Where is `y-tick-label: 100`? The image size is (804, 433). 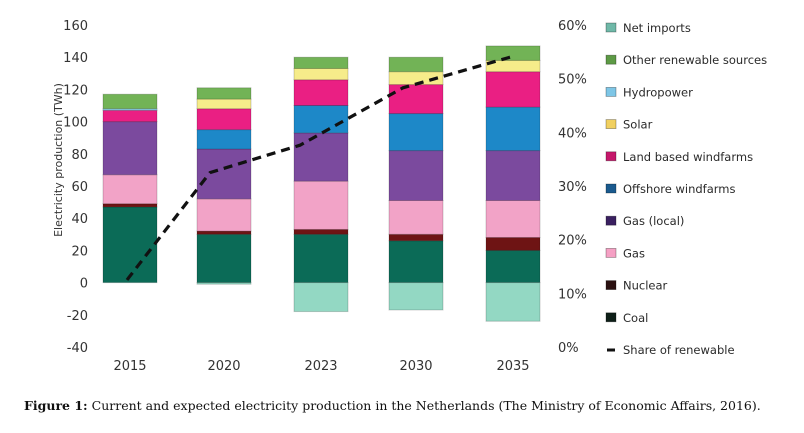 y-tick-label: 100 is located at coordinates (75, 123).